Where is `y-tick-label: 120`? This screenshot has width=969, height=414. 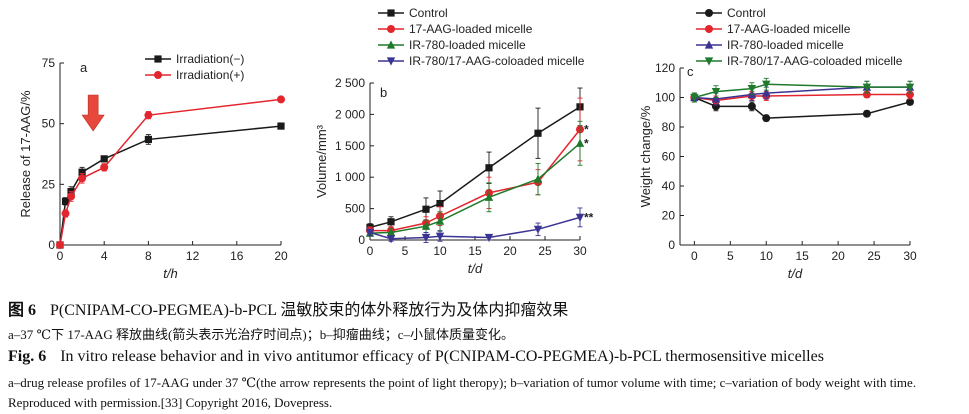 y-tick-label: 120 is located at coordinates (665, 68).